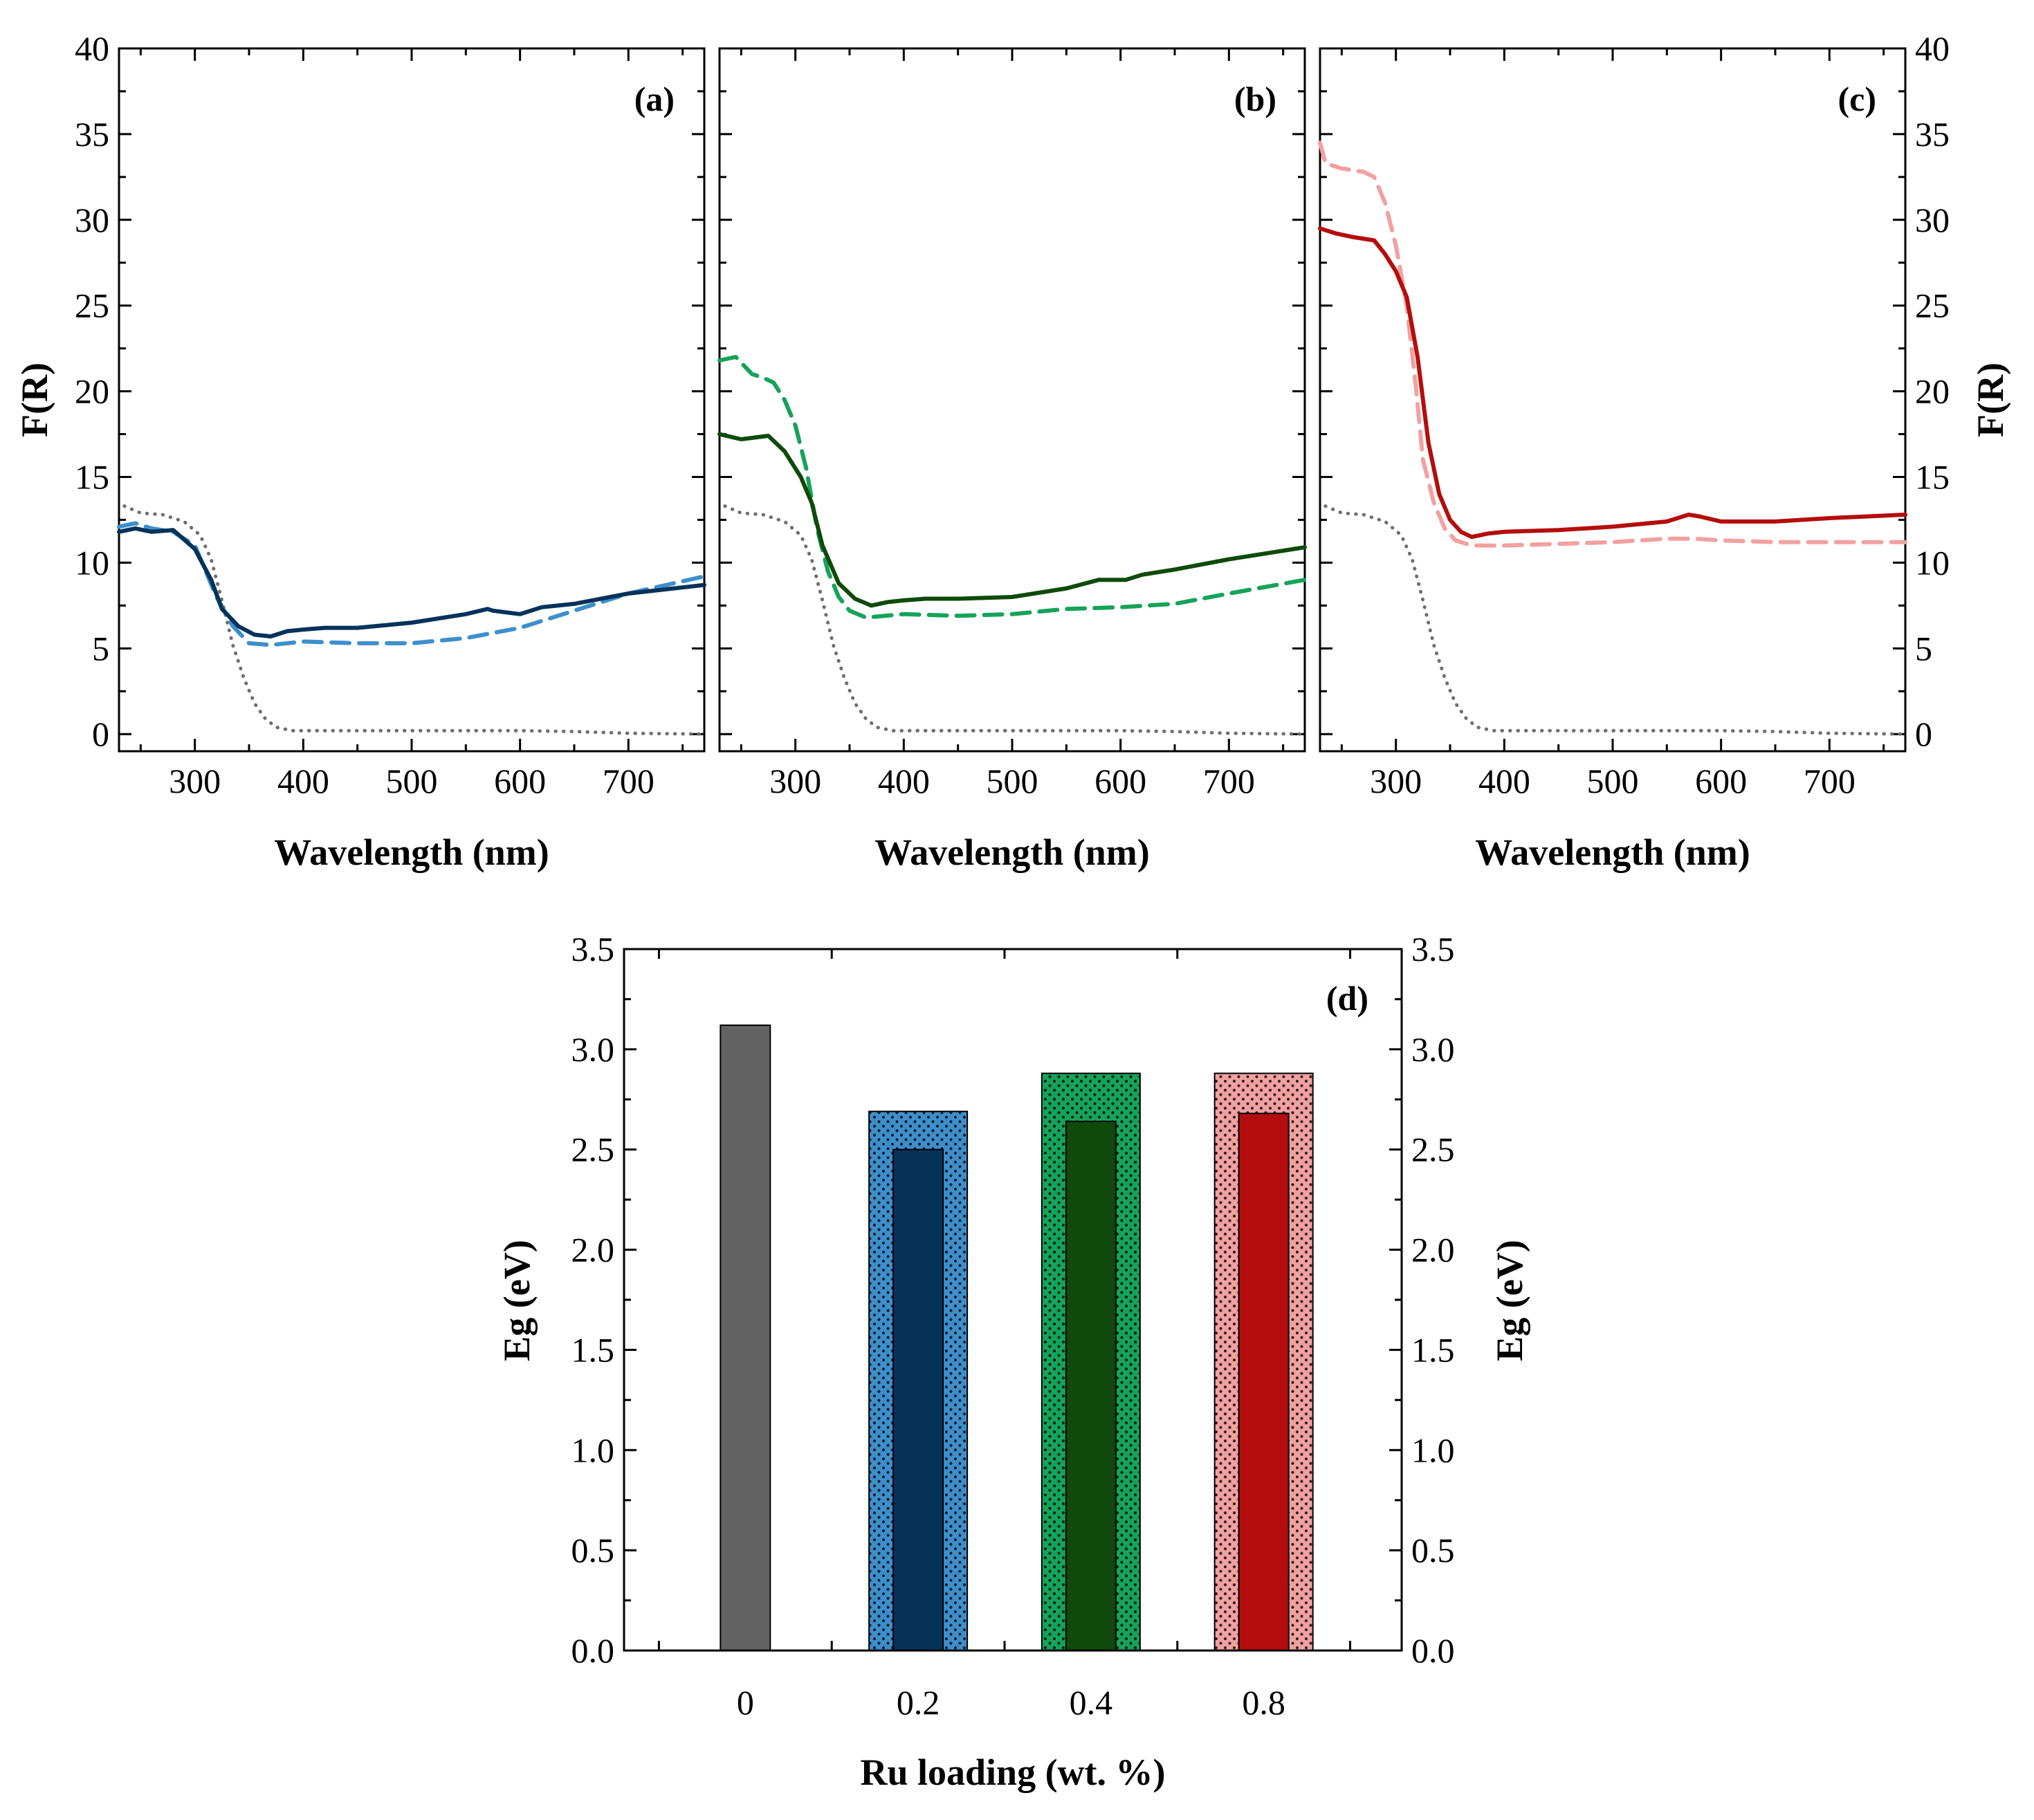  Describe the element at coordinates (92, 134) in the screenshot. I see `panel-a-y-tick-label: 35` at that location.